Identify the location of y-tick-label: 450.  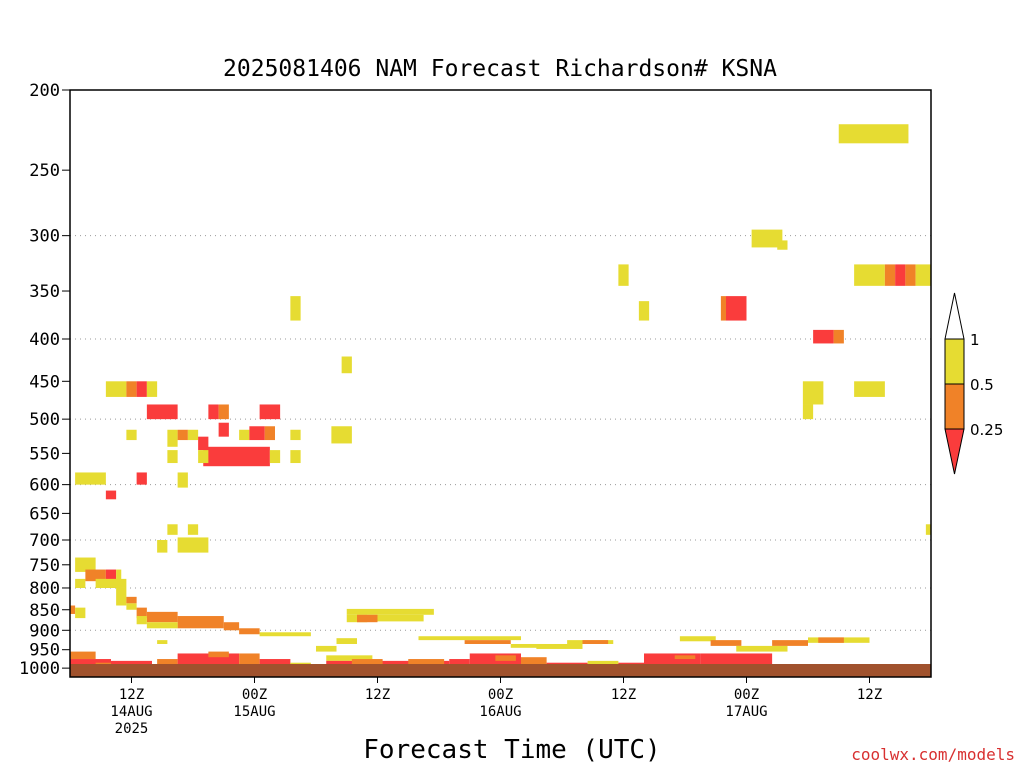
(44, 382).